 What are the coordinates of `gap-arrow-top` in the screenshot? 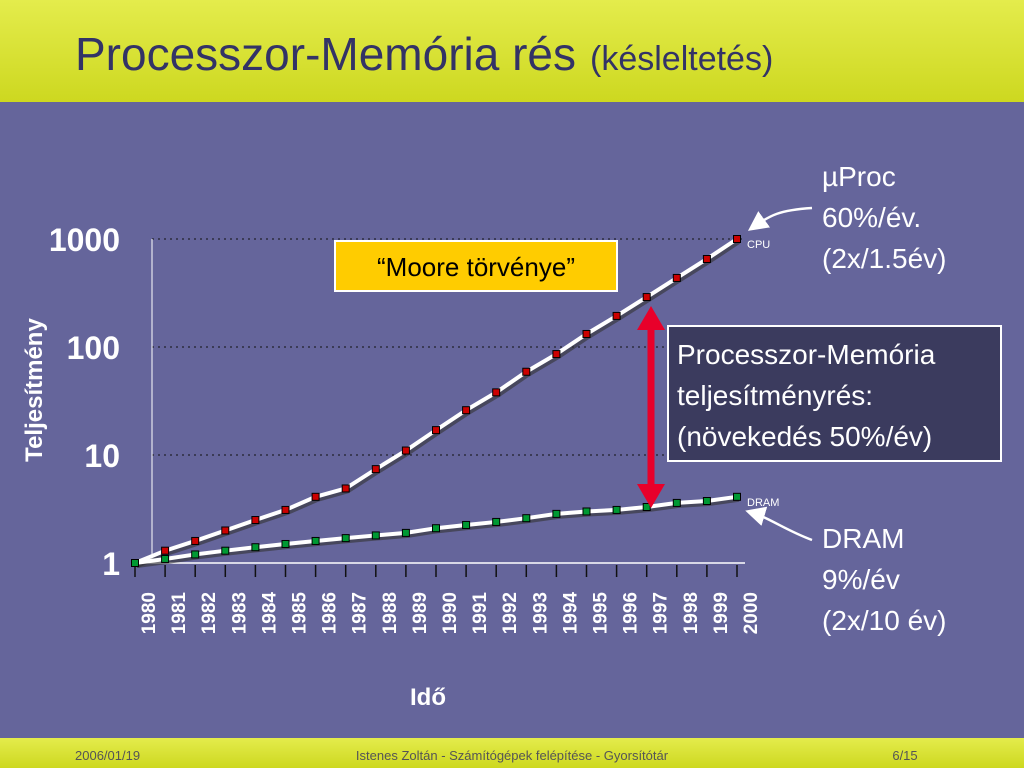 It's located at (651, 318).